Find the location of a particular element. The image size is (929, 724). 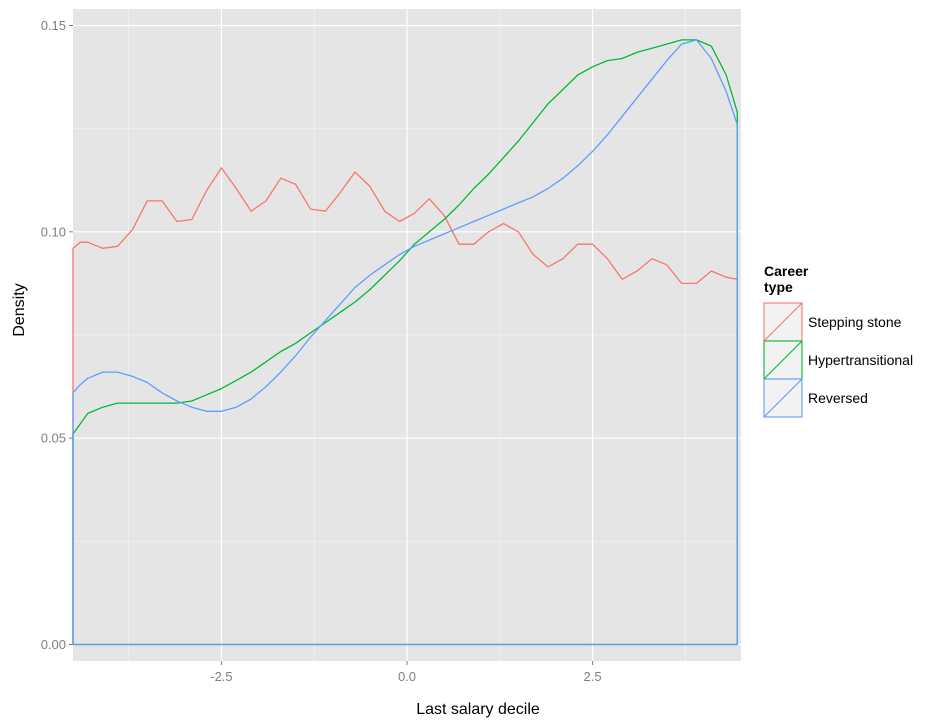

legend-item: Hypertransitional is located at coordinates (838, 360).